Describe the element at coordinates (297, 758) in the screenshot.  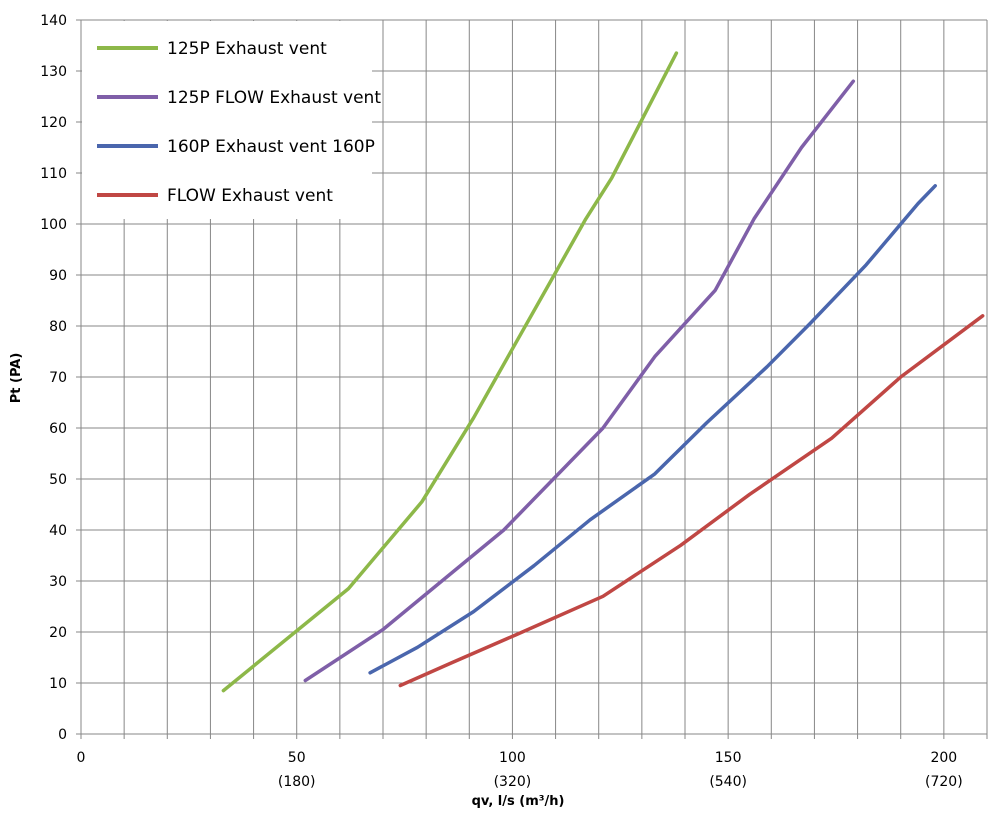
I see `x-tick-label: 50` at that location.